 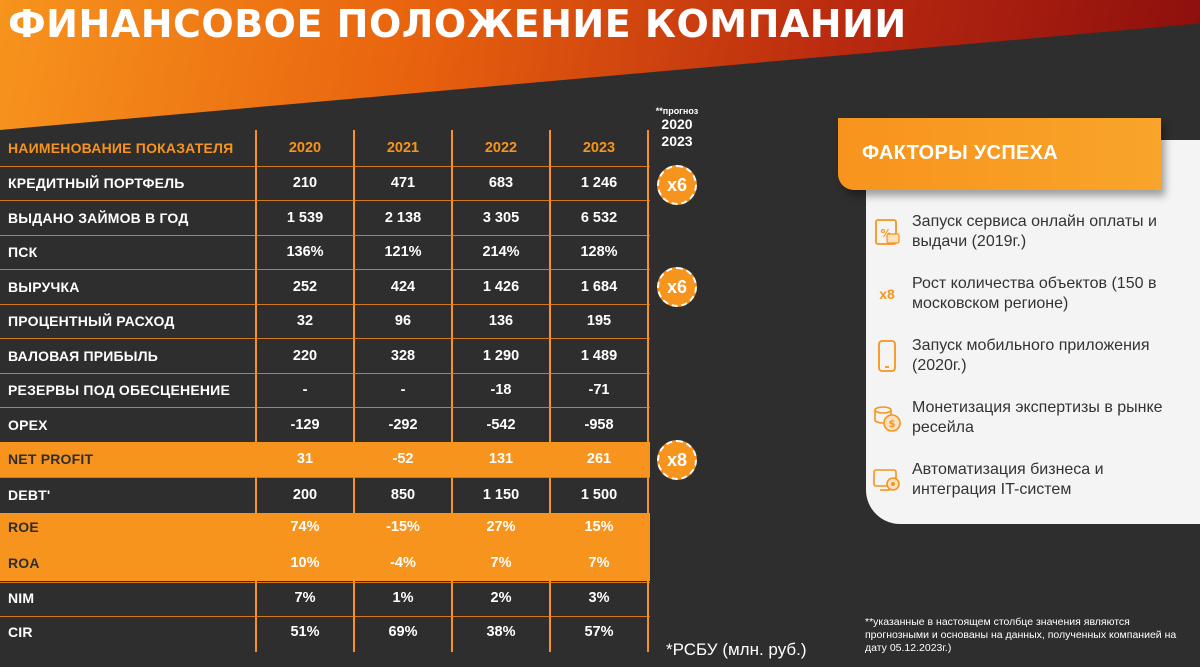 I want to click on table-row: ВЫРУЧКА 252 424 1 426 1 684, so click(x=325, y=287).